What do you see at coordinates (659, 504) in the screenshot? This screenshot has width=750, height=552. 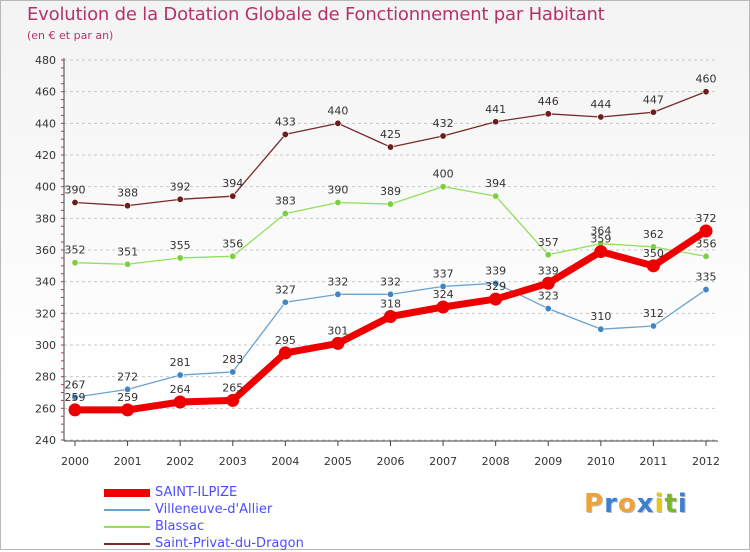 I see `logo-letter: i` at bounding box center [659, 504].